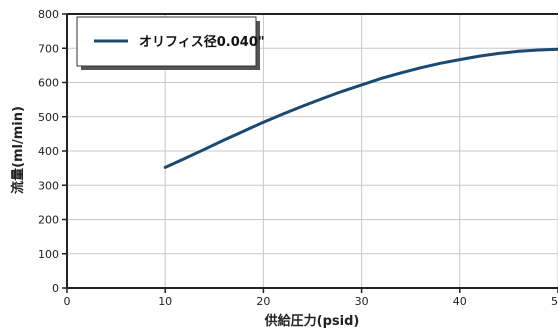 The image size is (558, 333). What do you see at coordinates (263, 301) in the screenshot?
I see `x-tick-label: 20` at bounding box center [263, 301].